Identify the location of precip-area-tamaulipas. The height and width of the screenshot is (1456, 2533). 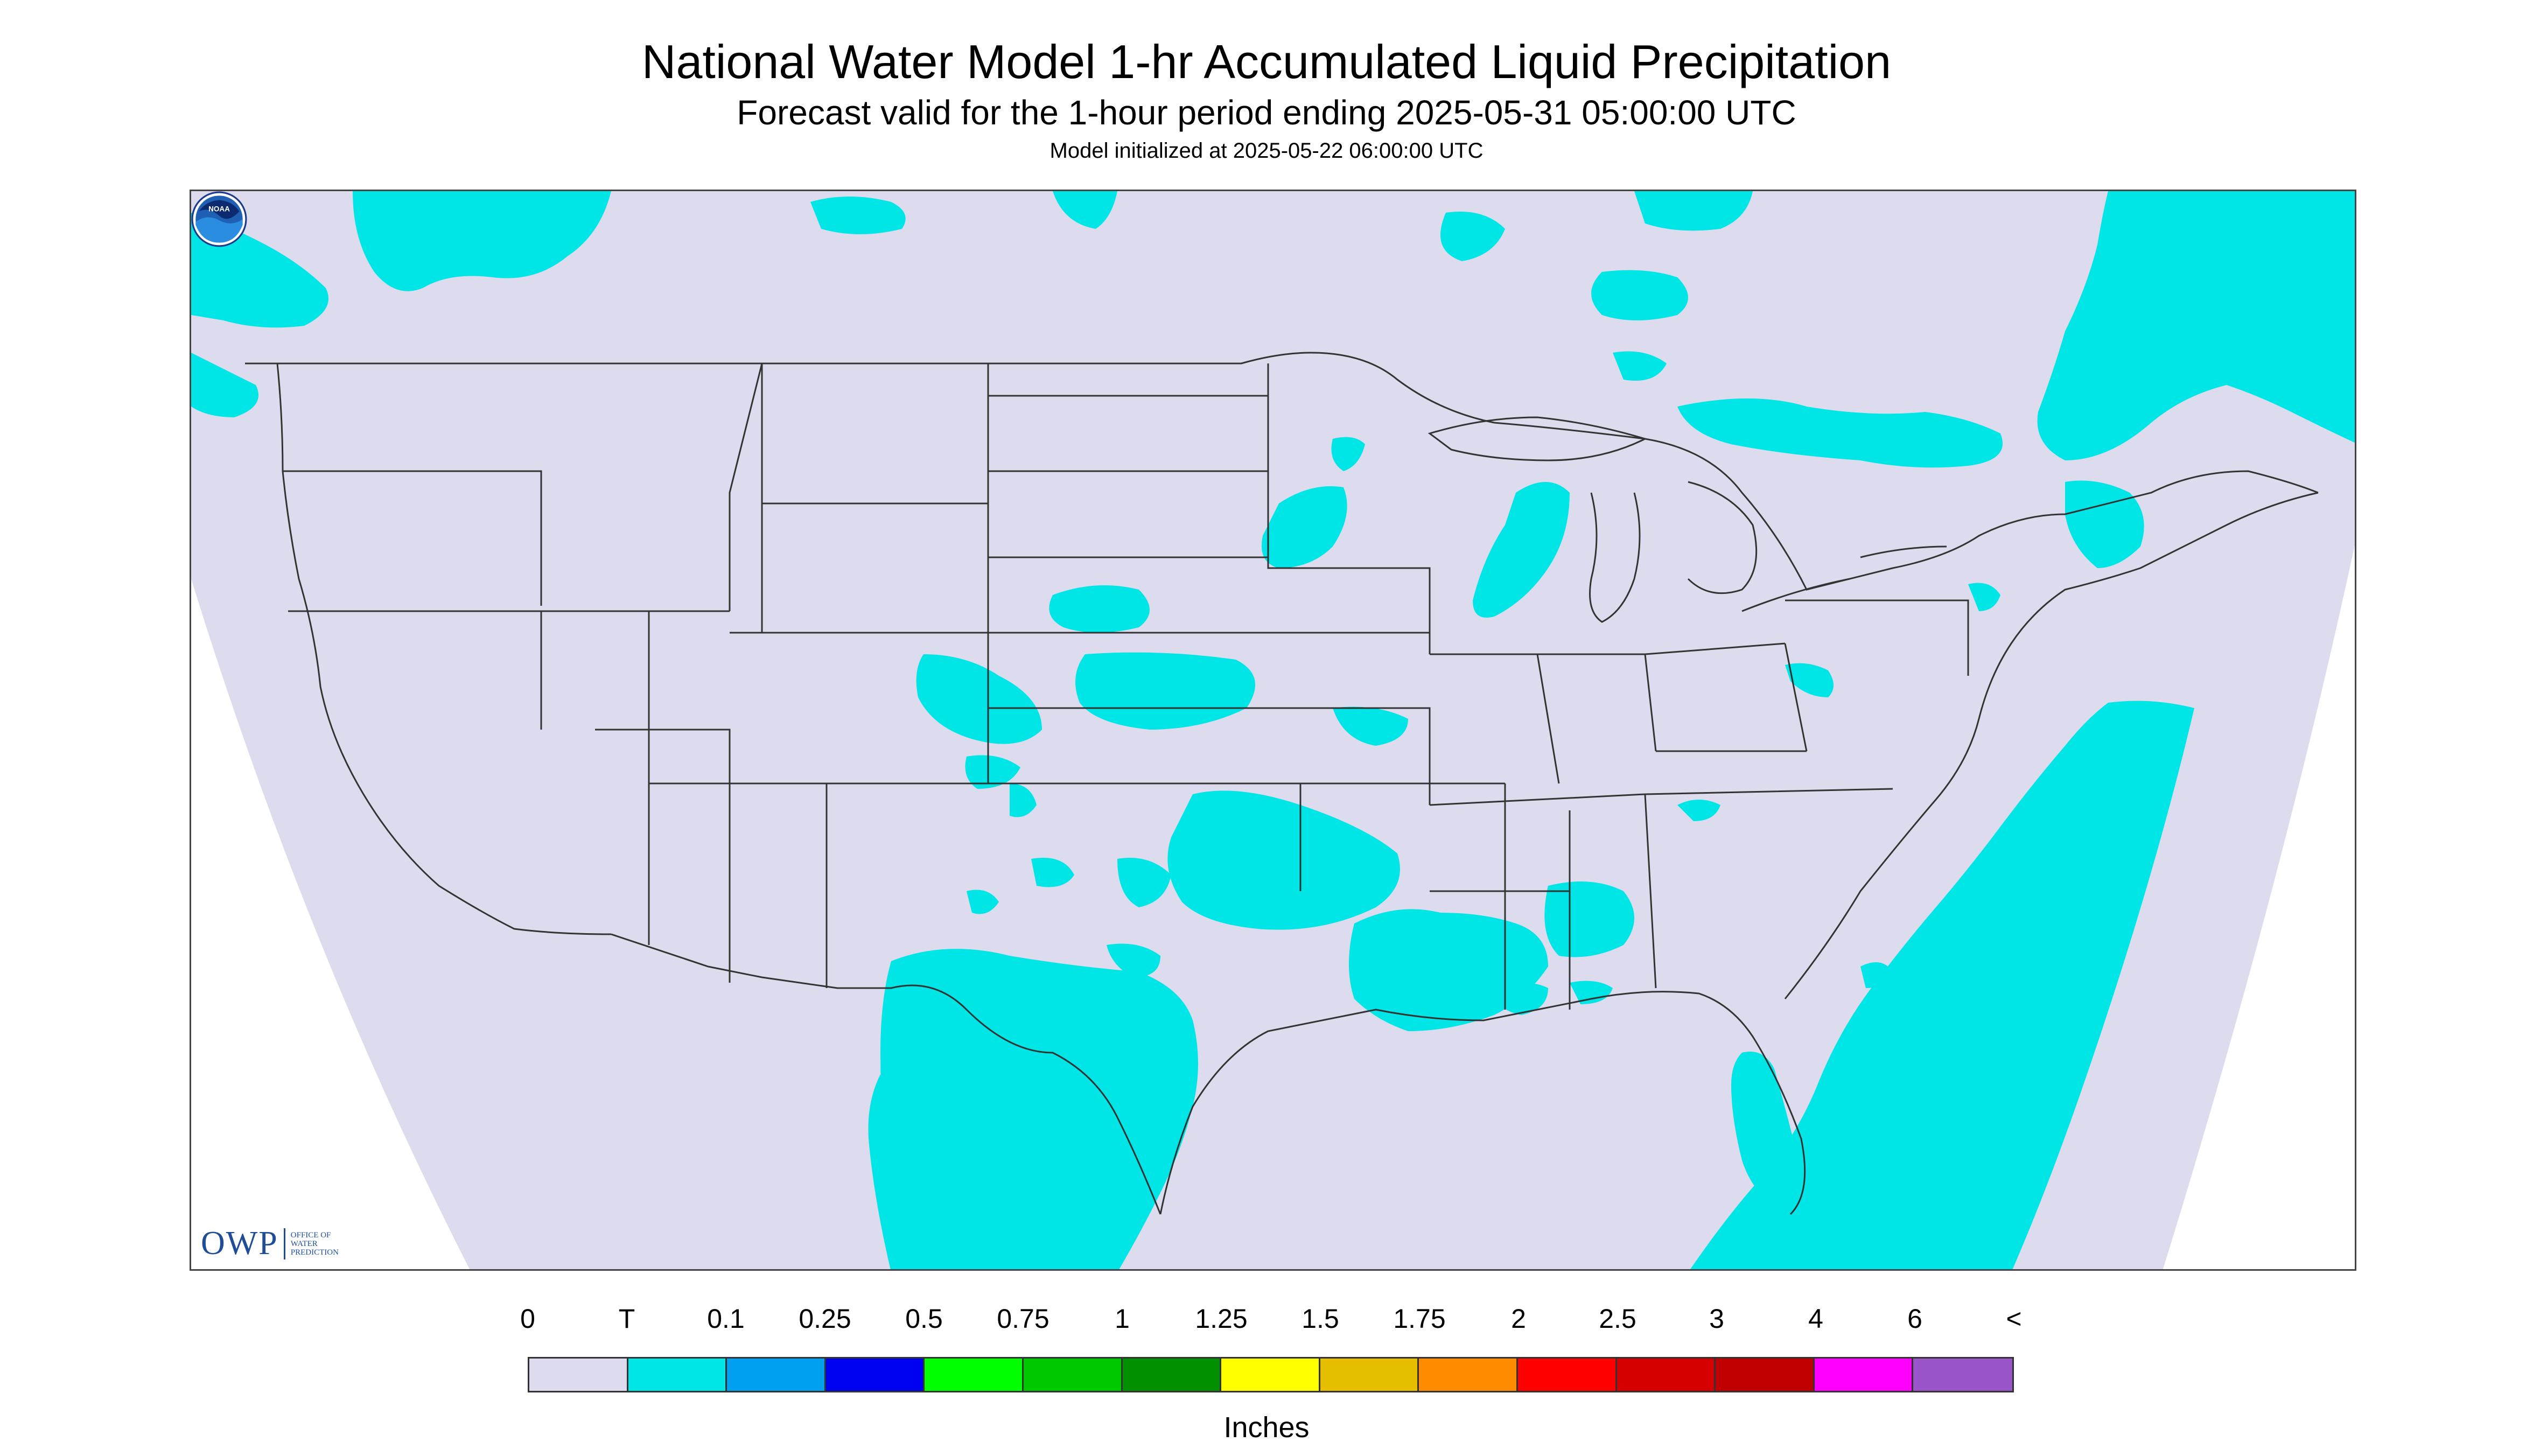
(1133, 960).